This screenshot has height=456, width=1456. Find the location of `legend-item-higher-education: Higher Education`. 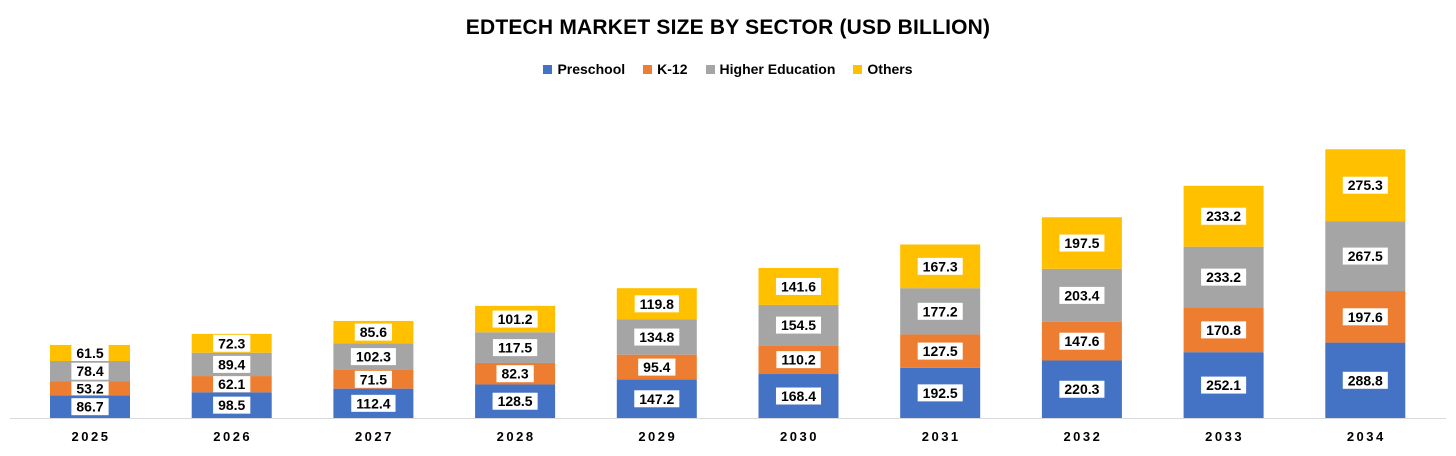

legend-item-higher-education: Higher Education is located at coordinates (770, 69).